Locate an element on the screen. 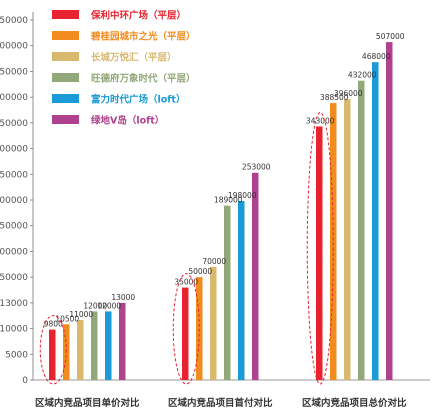 The image size is (433, 410). data-label: 50000 is located at coordinates (200, 271).